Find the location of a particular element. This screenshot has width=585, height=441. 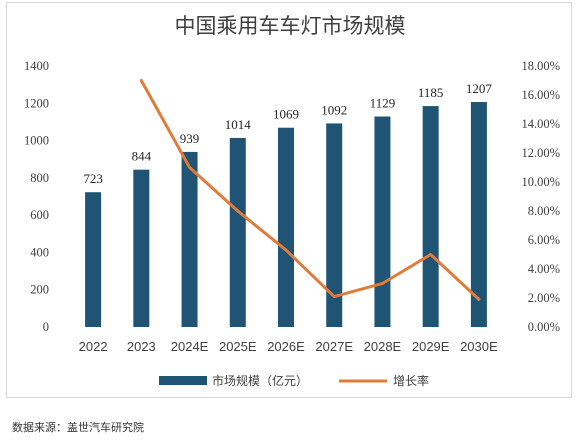

left-tick-label: 1400 is located at coordinates (36, 66).